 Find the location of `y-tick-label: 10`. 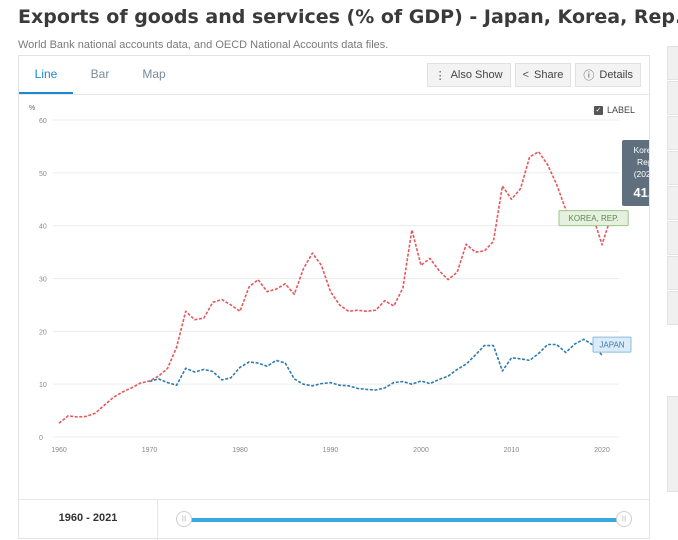

y-tick-label: 10 is located at coordinates (43, 385).